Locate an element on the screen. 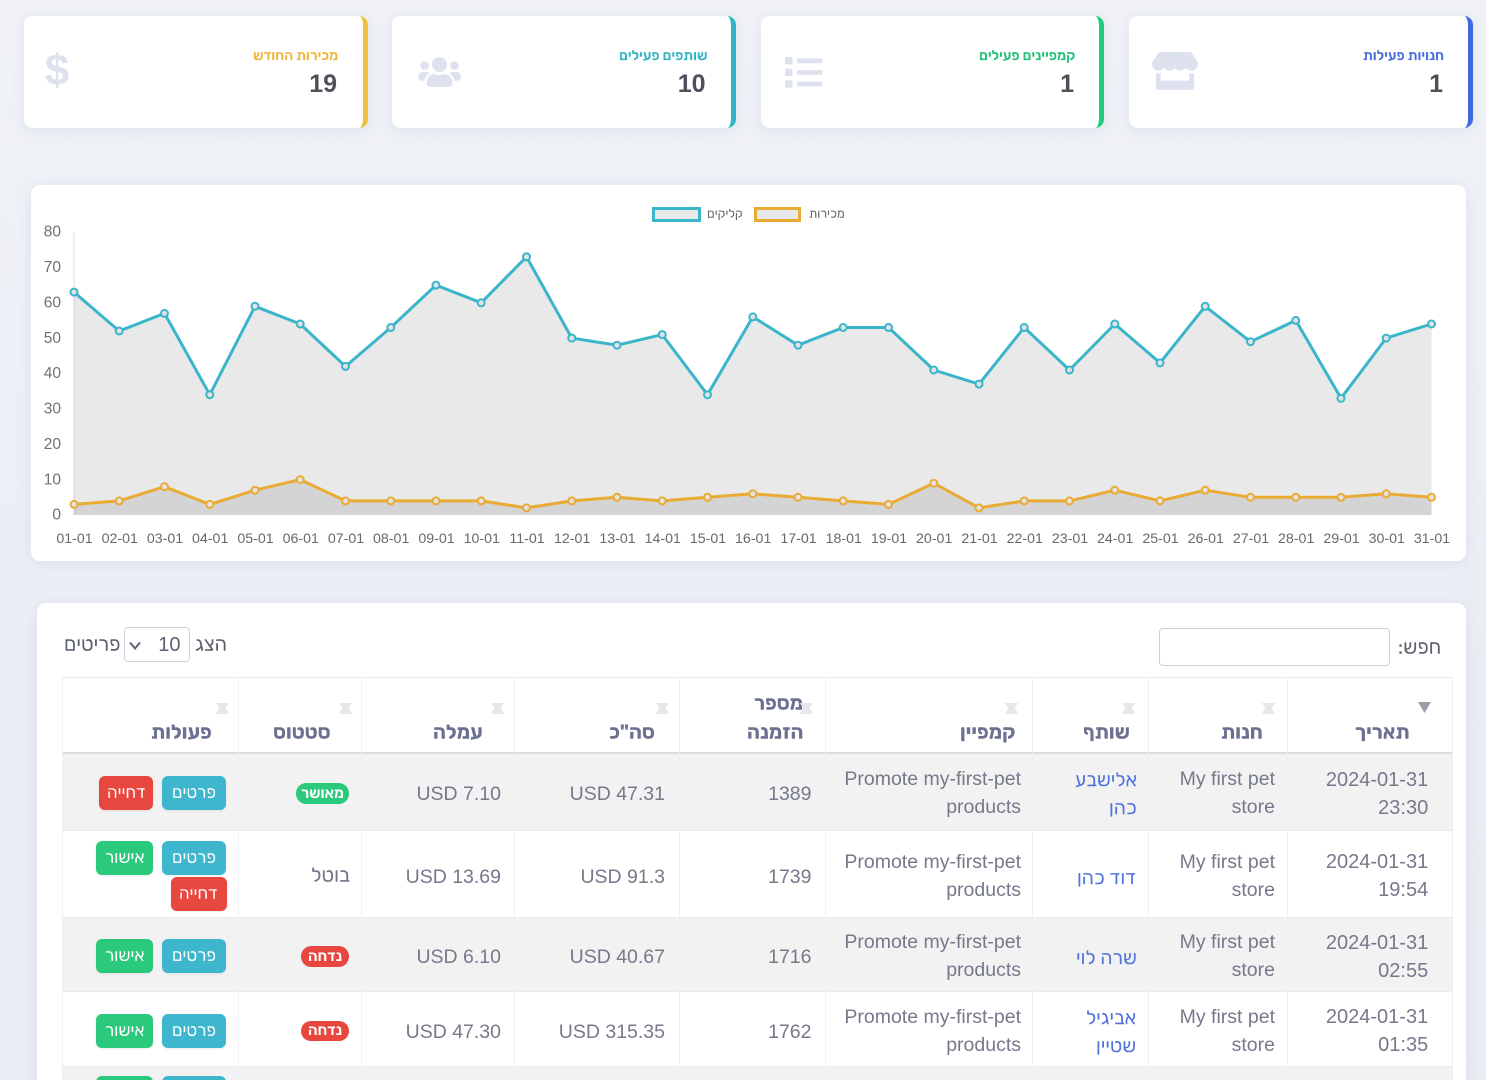  svg-text: 12-01 is located at coordinates (572, 539).